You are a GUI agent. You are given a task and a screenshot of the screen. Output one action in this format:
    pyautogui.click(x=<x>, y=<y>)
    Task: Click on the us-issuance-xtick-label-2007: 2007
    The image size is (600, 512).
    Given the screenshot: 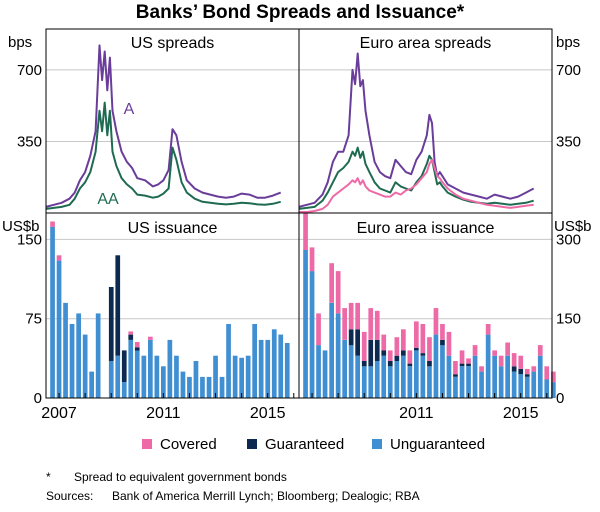 What is the action you would take?
    pyautogui.click(x=59, y=413)
    